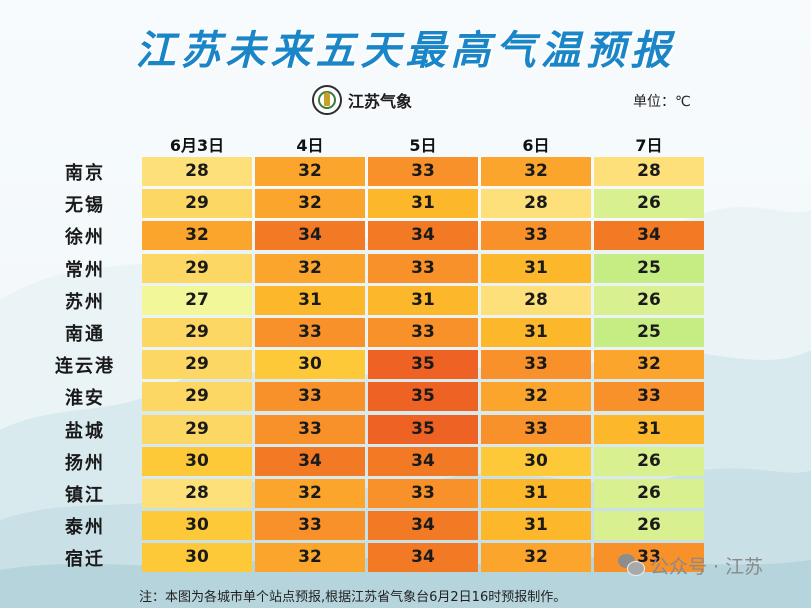  Describe the element at coordinates (85, 463) in the screenshot. I see `city-label: 扬州` at that location.